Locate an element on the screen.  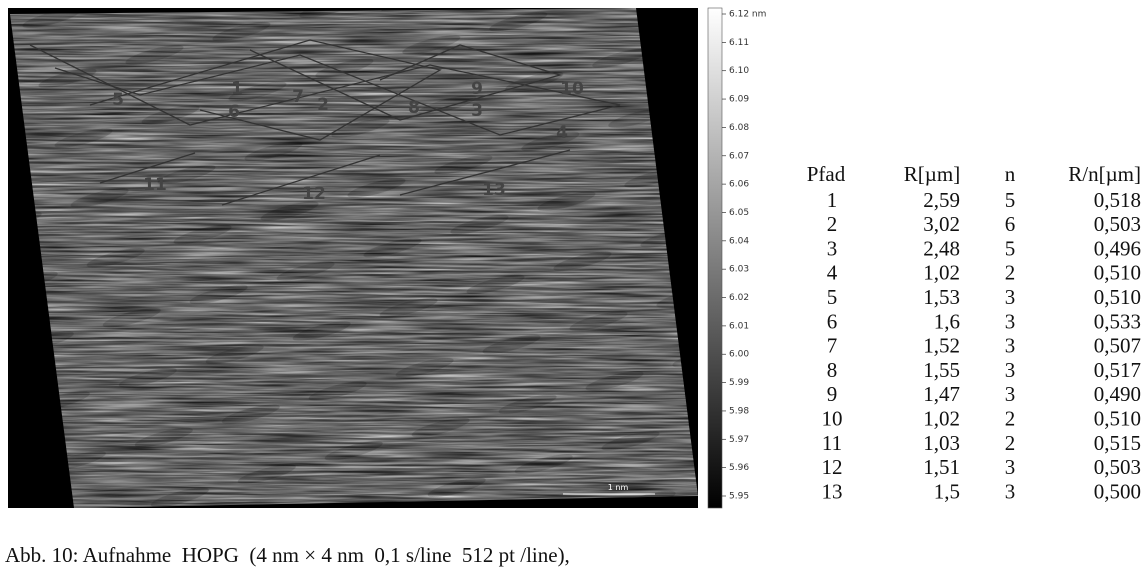
table-cell: 9 is located at coordinates (832, 394).